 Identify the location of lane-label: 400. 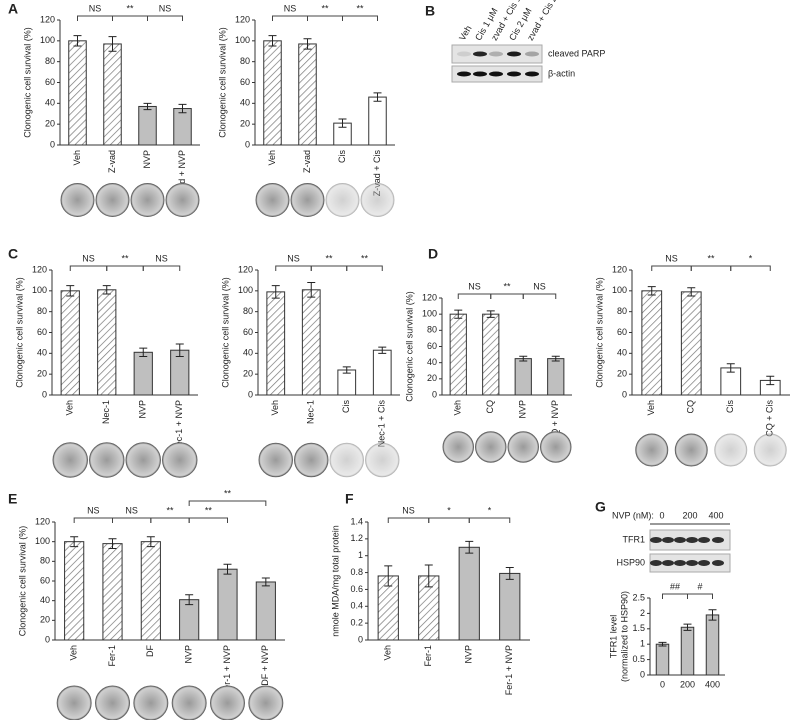
(715, 515).